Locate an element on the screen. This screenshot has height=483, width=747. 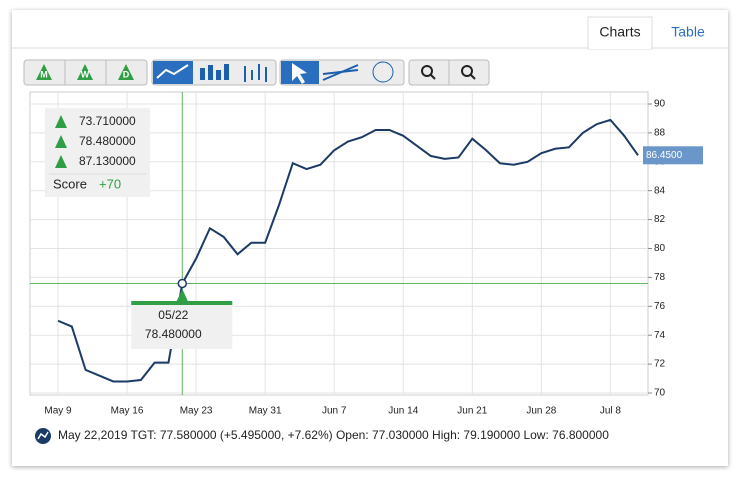
y-tick-label: 70 is located at coordinates (660, 393).